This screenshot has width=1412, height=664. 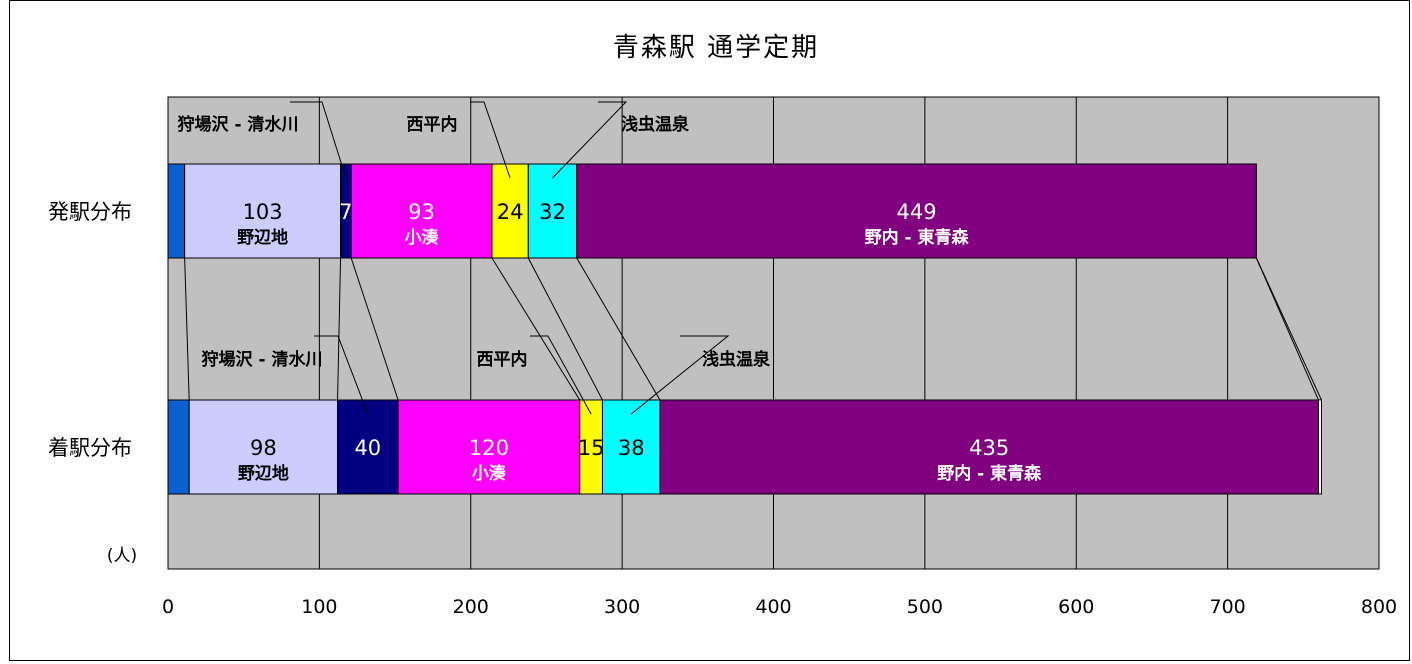 I want to click on x-tick-label: 800, so click(x=1379, y=607).